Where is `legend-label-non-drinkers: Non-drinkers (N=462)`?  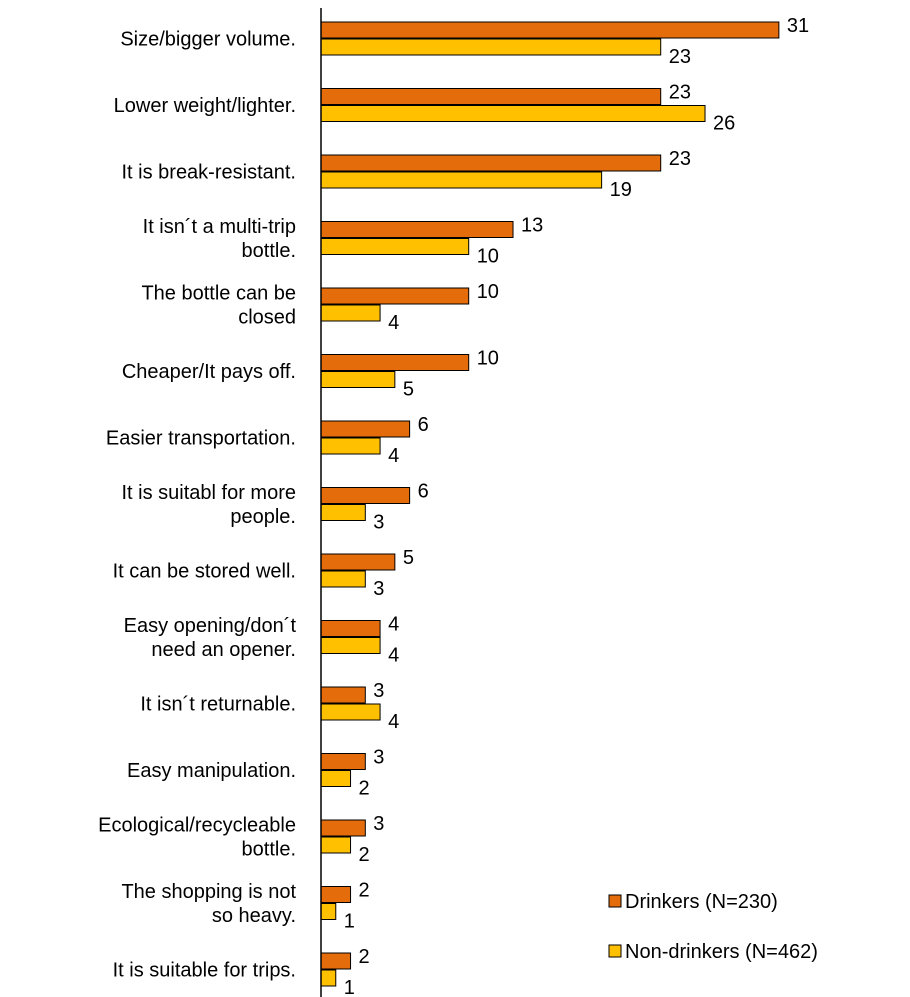 legend-label-non-drinkers: Non-drinkers (N=462) is located at coordinates (721, 952).